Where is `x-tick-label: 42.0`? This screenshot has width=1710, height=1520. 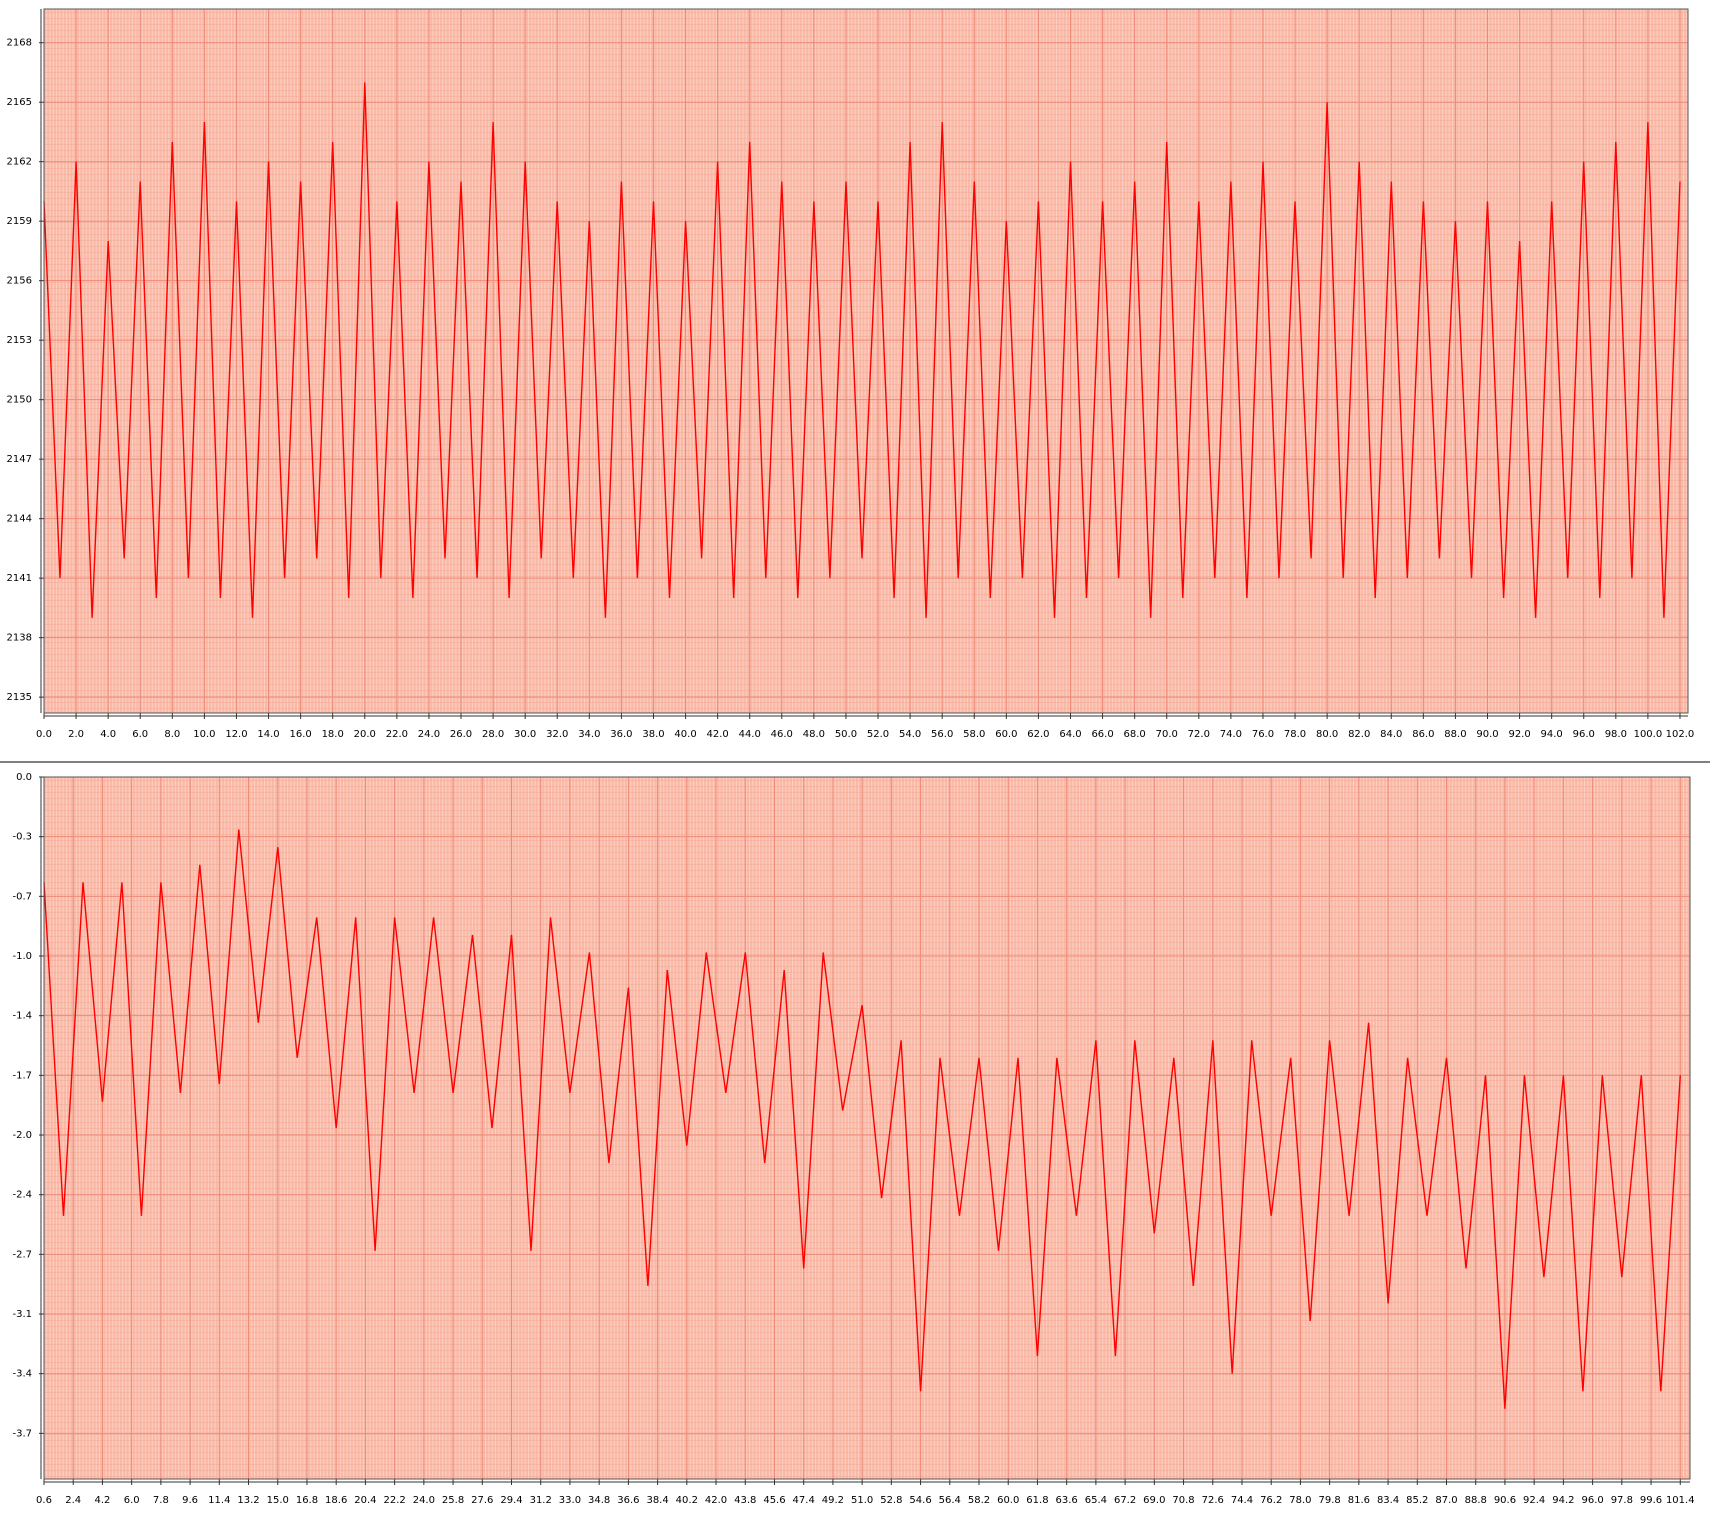
x-tick-label: 42.0 is located at coordinates (716, 1500).